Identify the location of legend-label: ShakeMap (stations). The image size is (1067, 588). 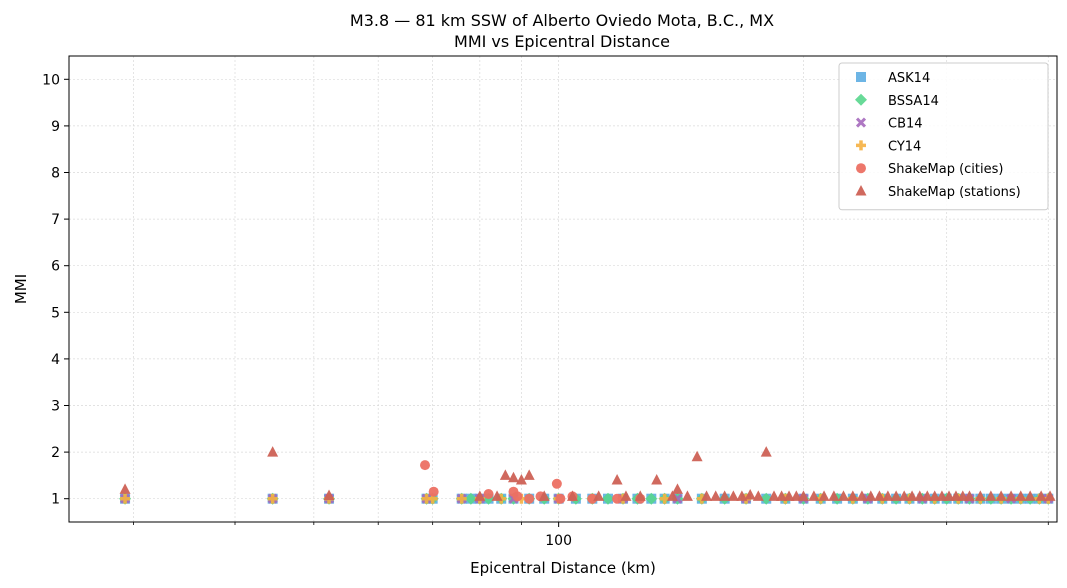
(954, 192).